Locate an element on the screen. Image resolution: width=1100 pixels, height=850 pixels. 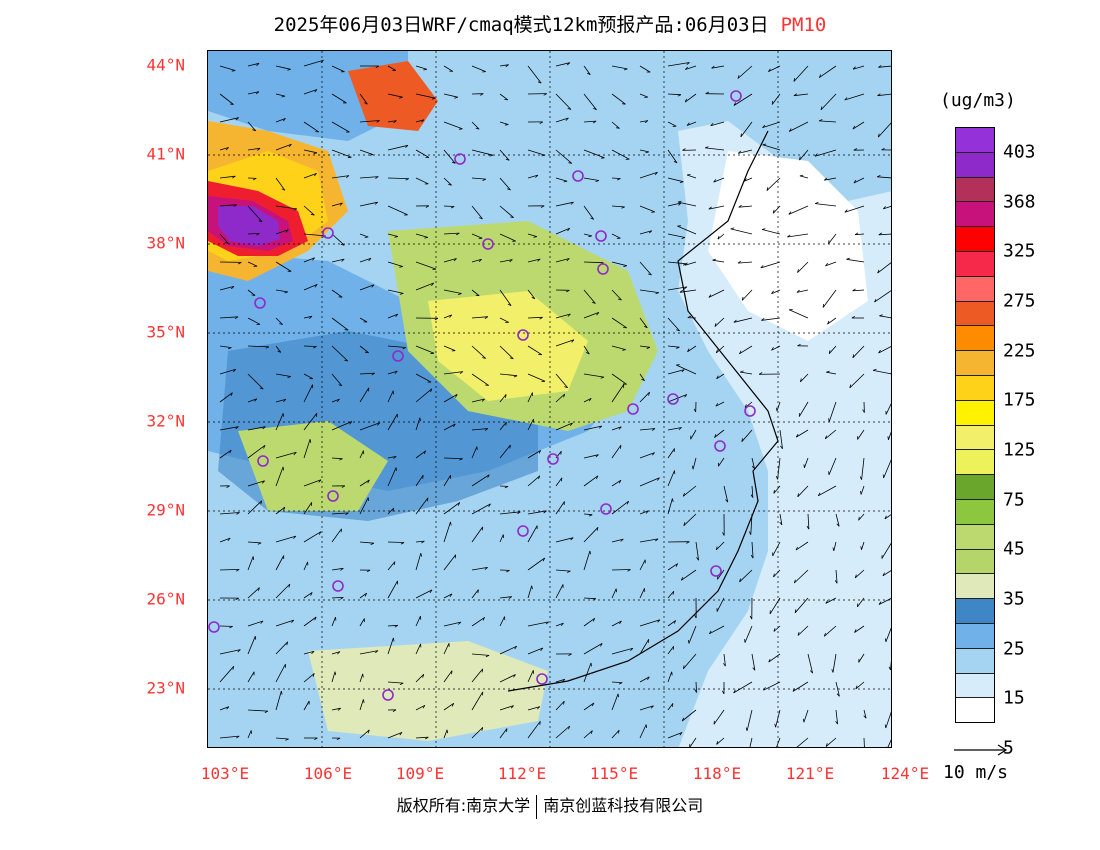
legend-colorbar is located at coordinates (975, 425).